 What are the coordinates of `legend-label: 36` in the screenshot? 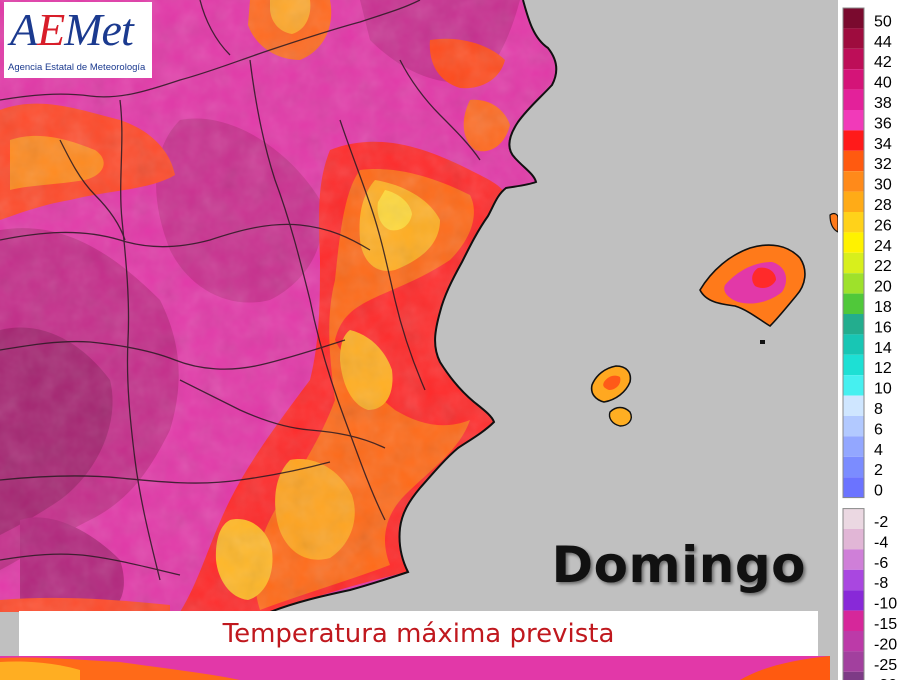 It's located at (883, 123).